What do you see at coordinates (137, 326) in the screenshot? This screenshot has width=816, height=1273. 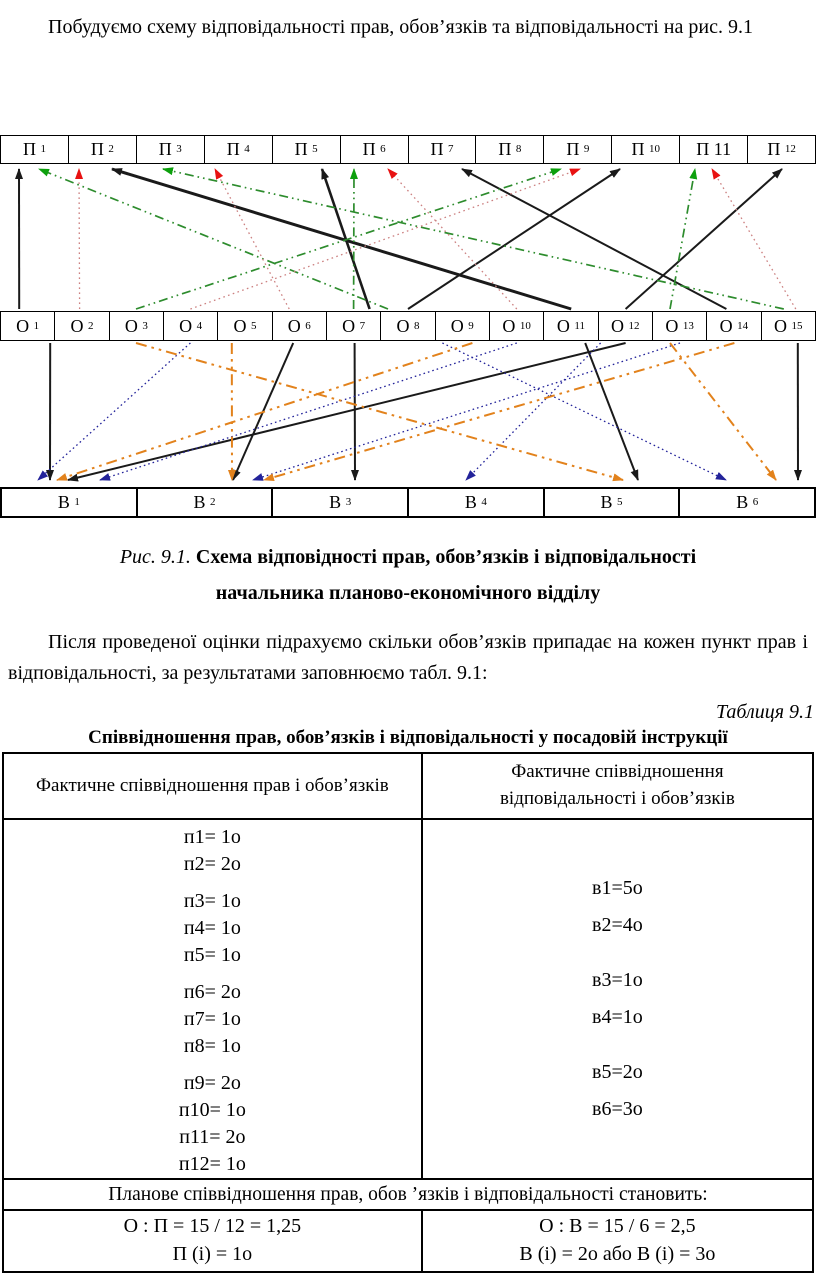 I see `duty-box: О 3` at bounding box center [137, 326].